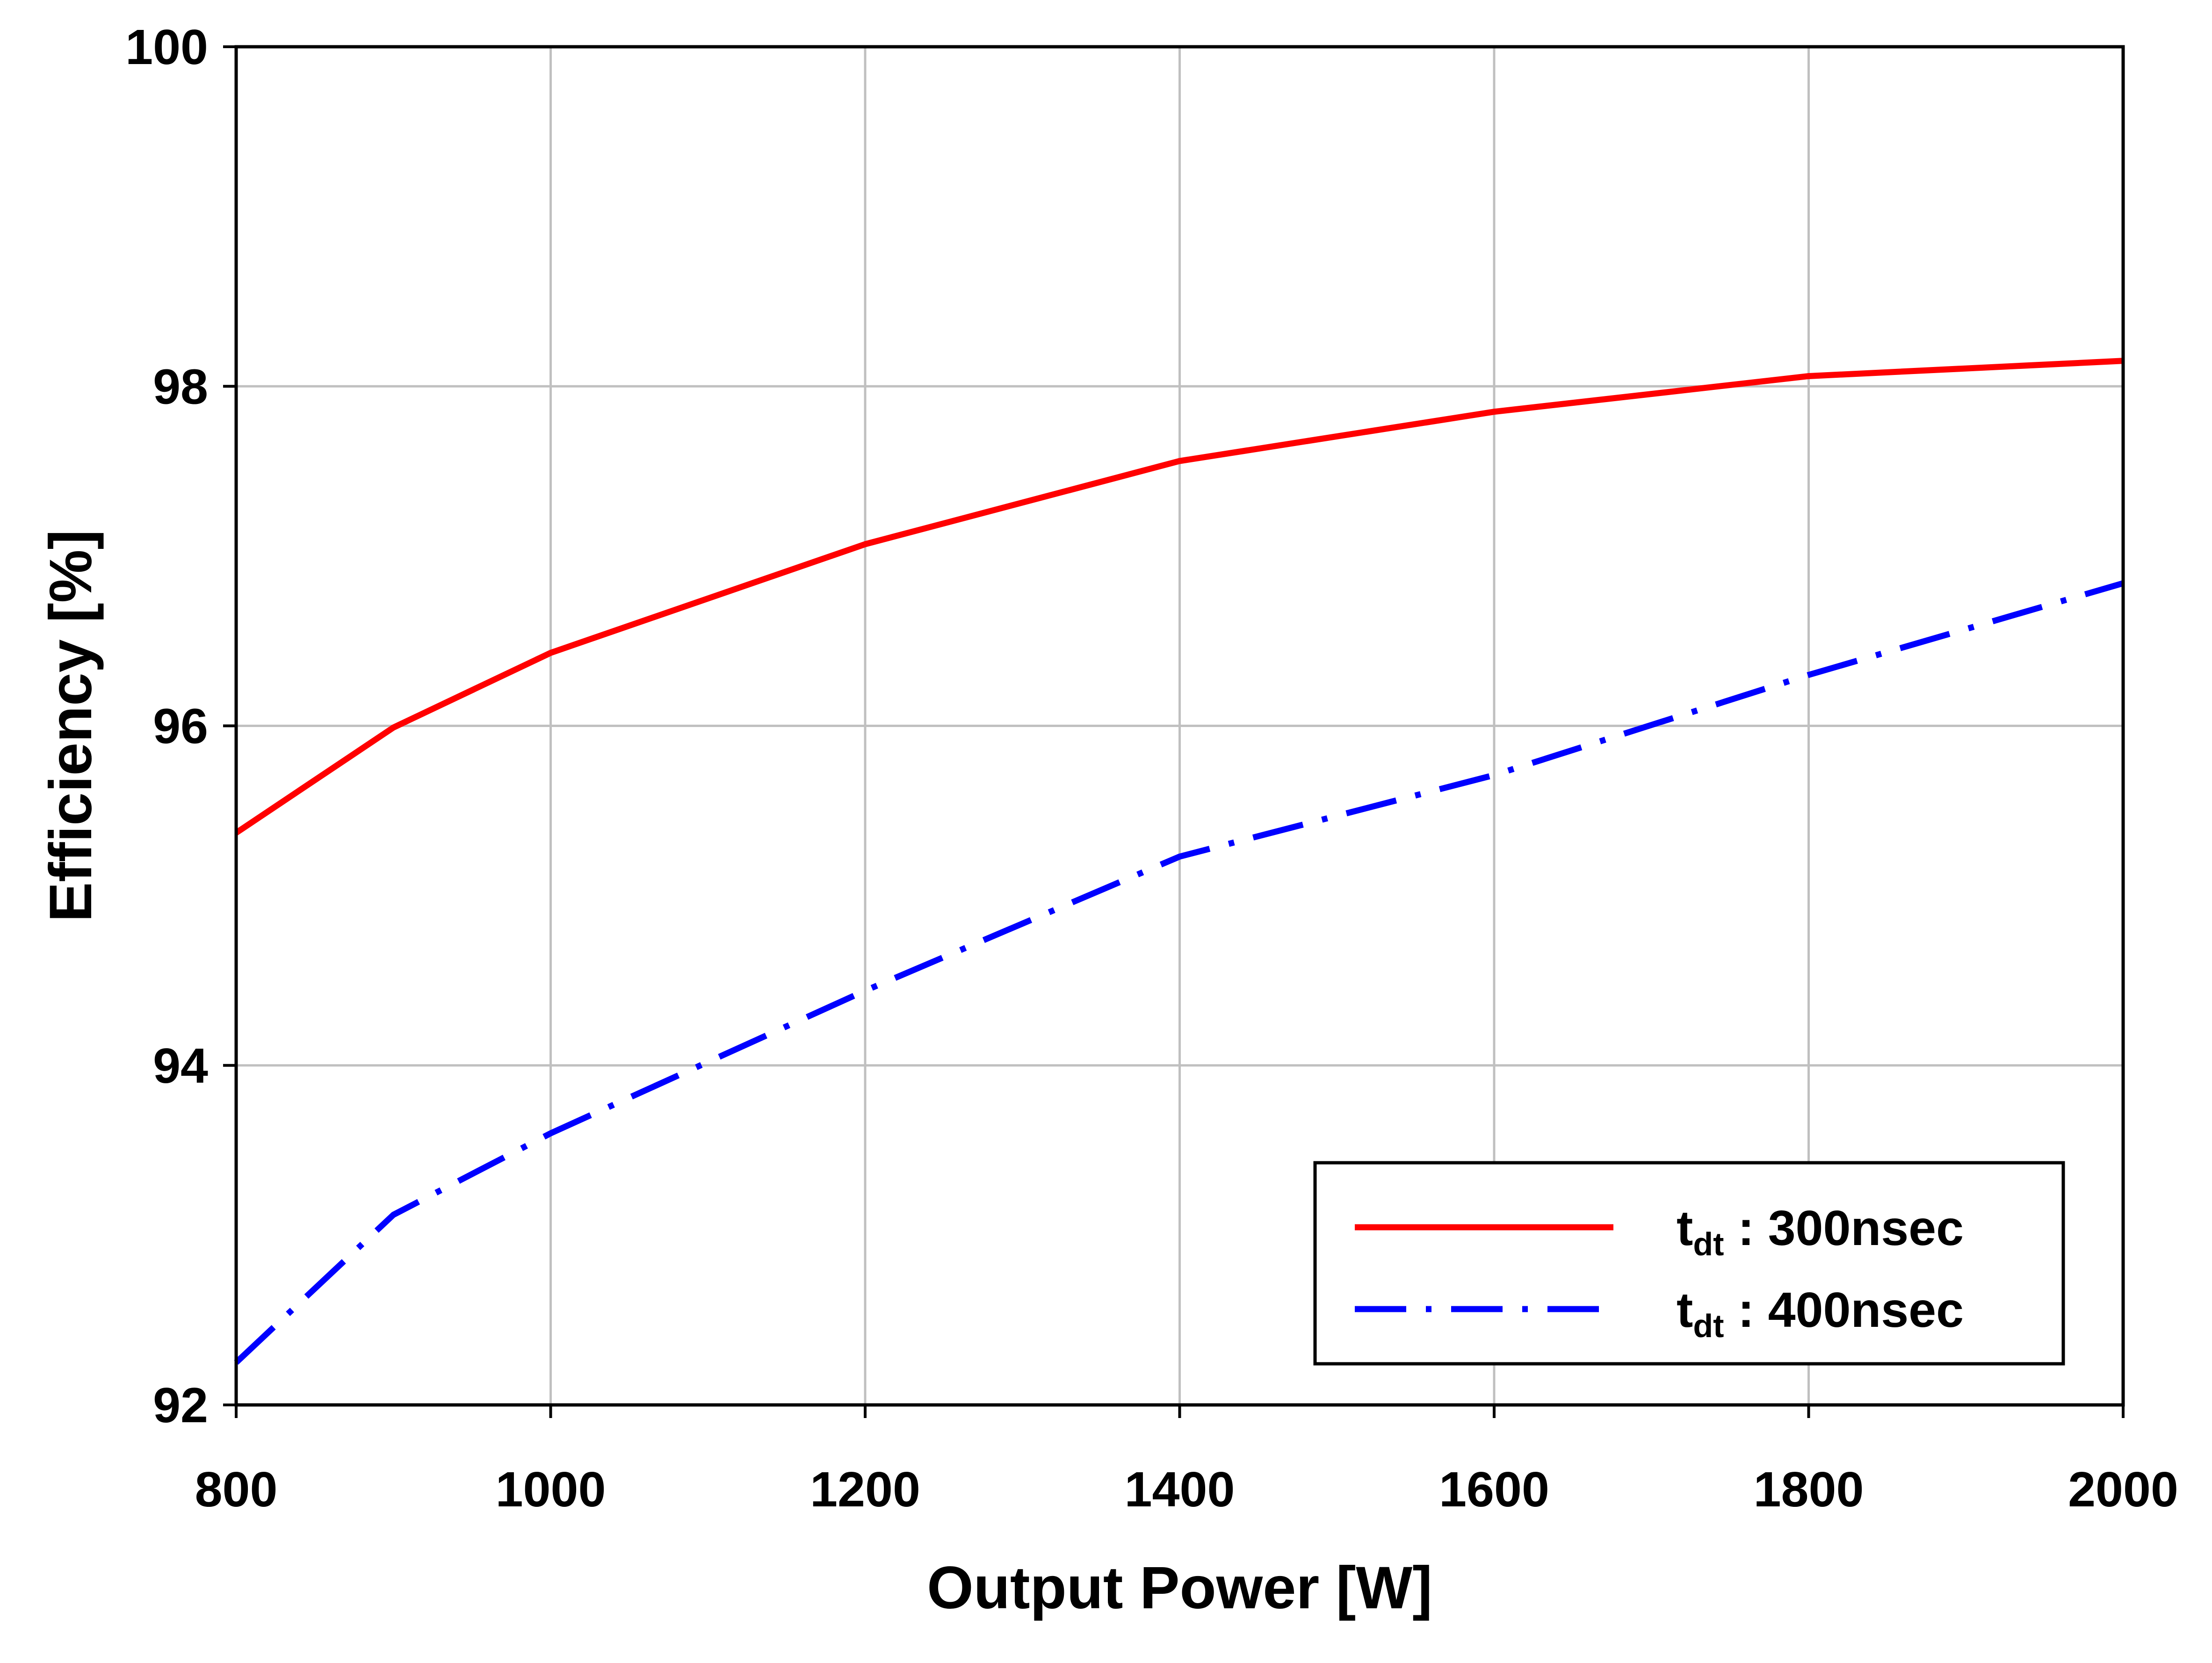 This screenshot has height=1663, width=2212. What do you see at coordinates (1844, 1310) in the screenshot?
I see `legend-label-suffix: : 400nsec` at bounding box center [1844, 1310].